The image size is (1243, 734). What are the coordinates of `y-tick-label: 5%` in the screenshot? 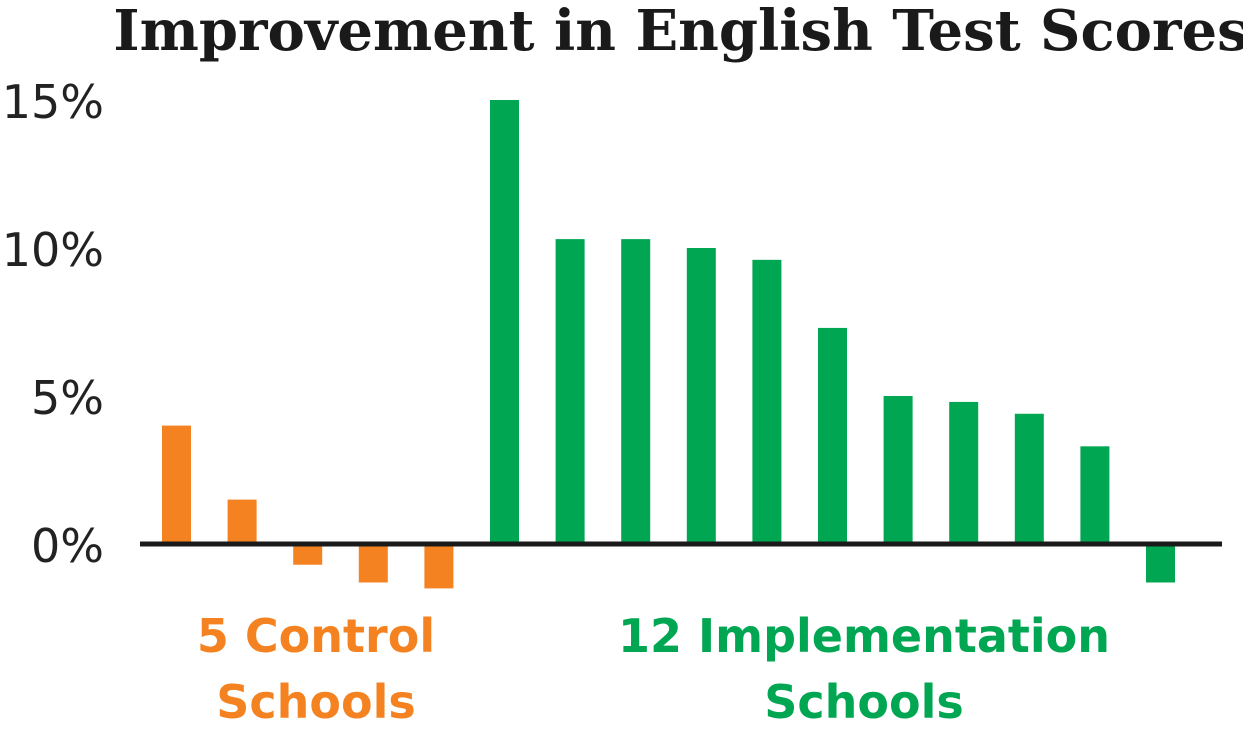 It's located at (67, 398).